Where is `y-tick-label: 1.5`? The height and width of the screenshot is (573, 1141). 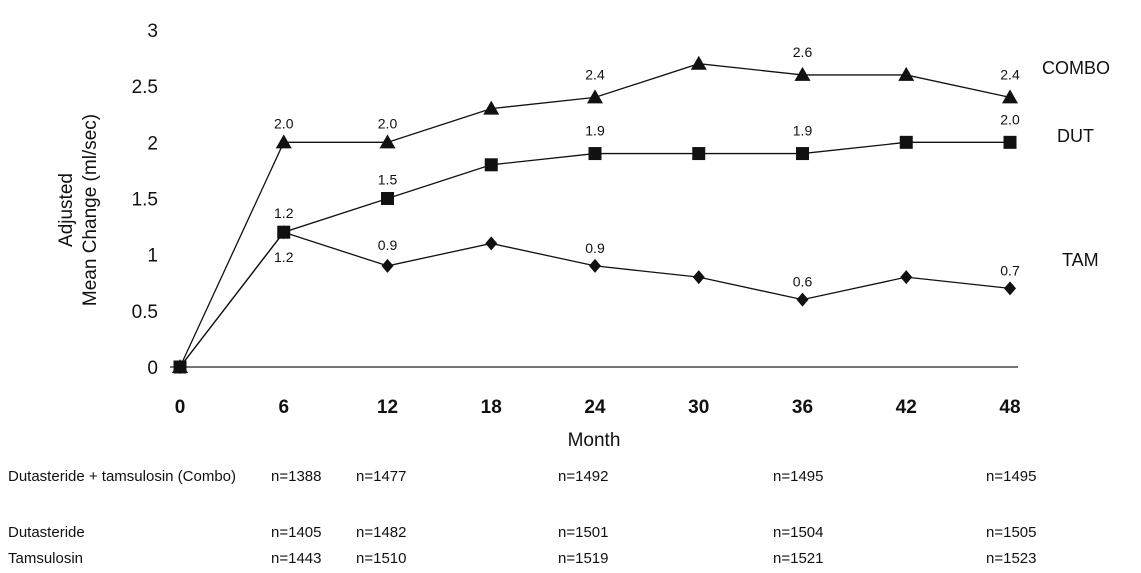
y-tick-label: 1.5 is located at coordinates (145, 200).